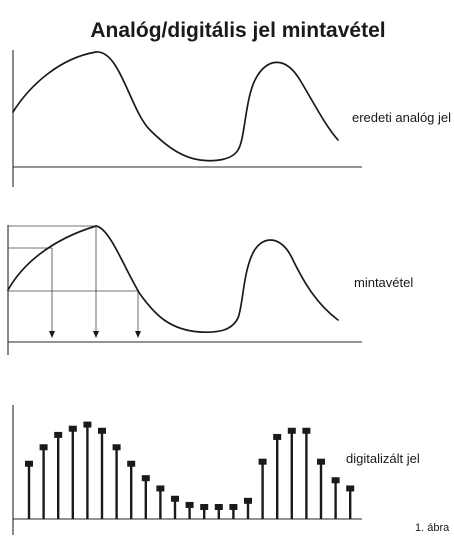  Describe the element at coordinates (175, 106) in the screenshot. I see `analog-waveform` at that location.